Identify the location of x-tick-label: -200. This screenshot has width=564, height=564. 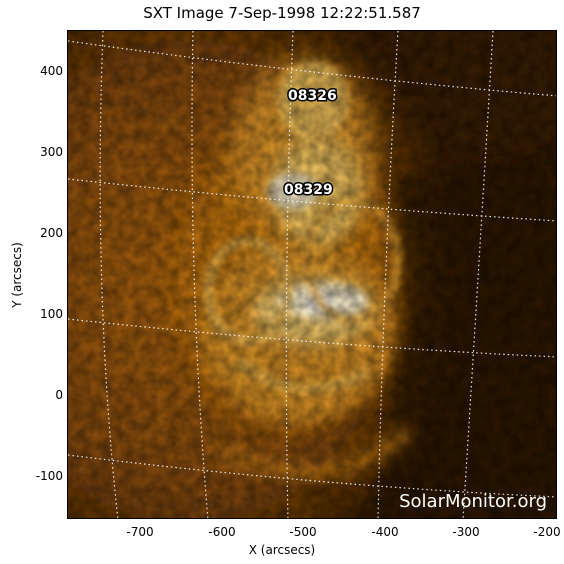
(547, 532).